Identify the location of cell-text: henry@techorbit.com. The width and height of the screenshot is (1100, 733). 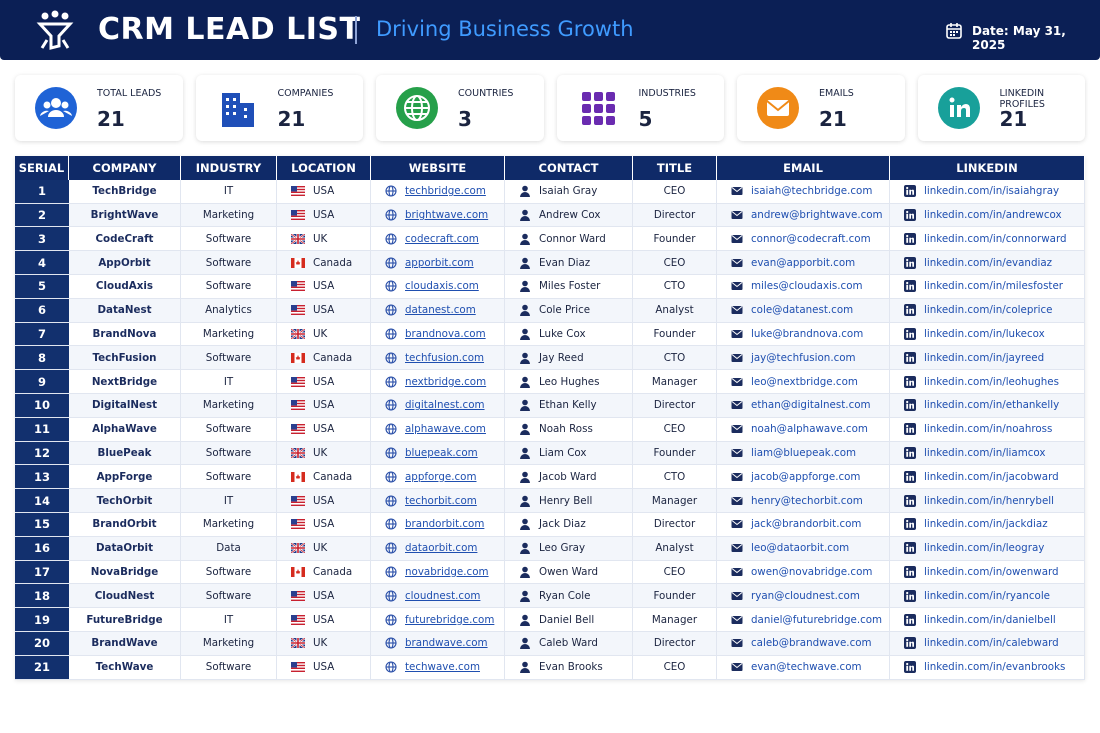
(807, 500).